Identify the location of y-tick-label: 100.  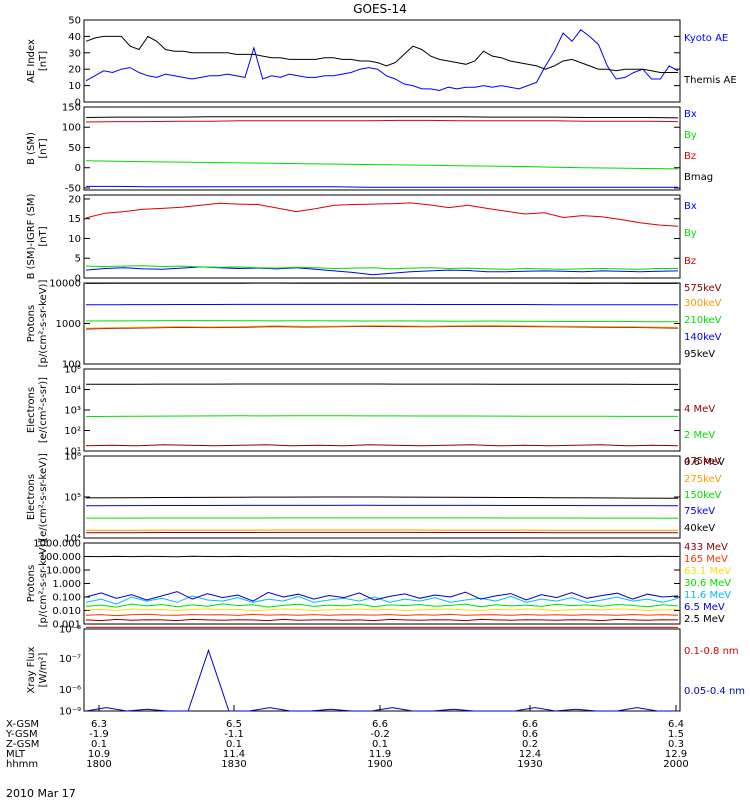
(71, 128).